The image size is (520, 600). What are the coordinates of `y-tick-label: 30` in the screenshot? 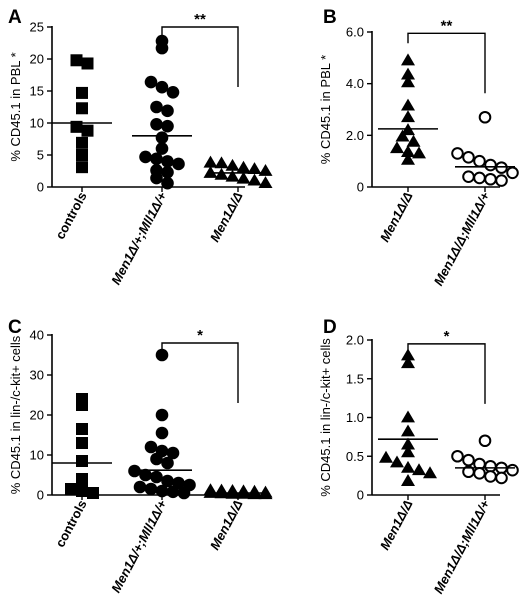 It's located at (37, 375).